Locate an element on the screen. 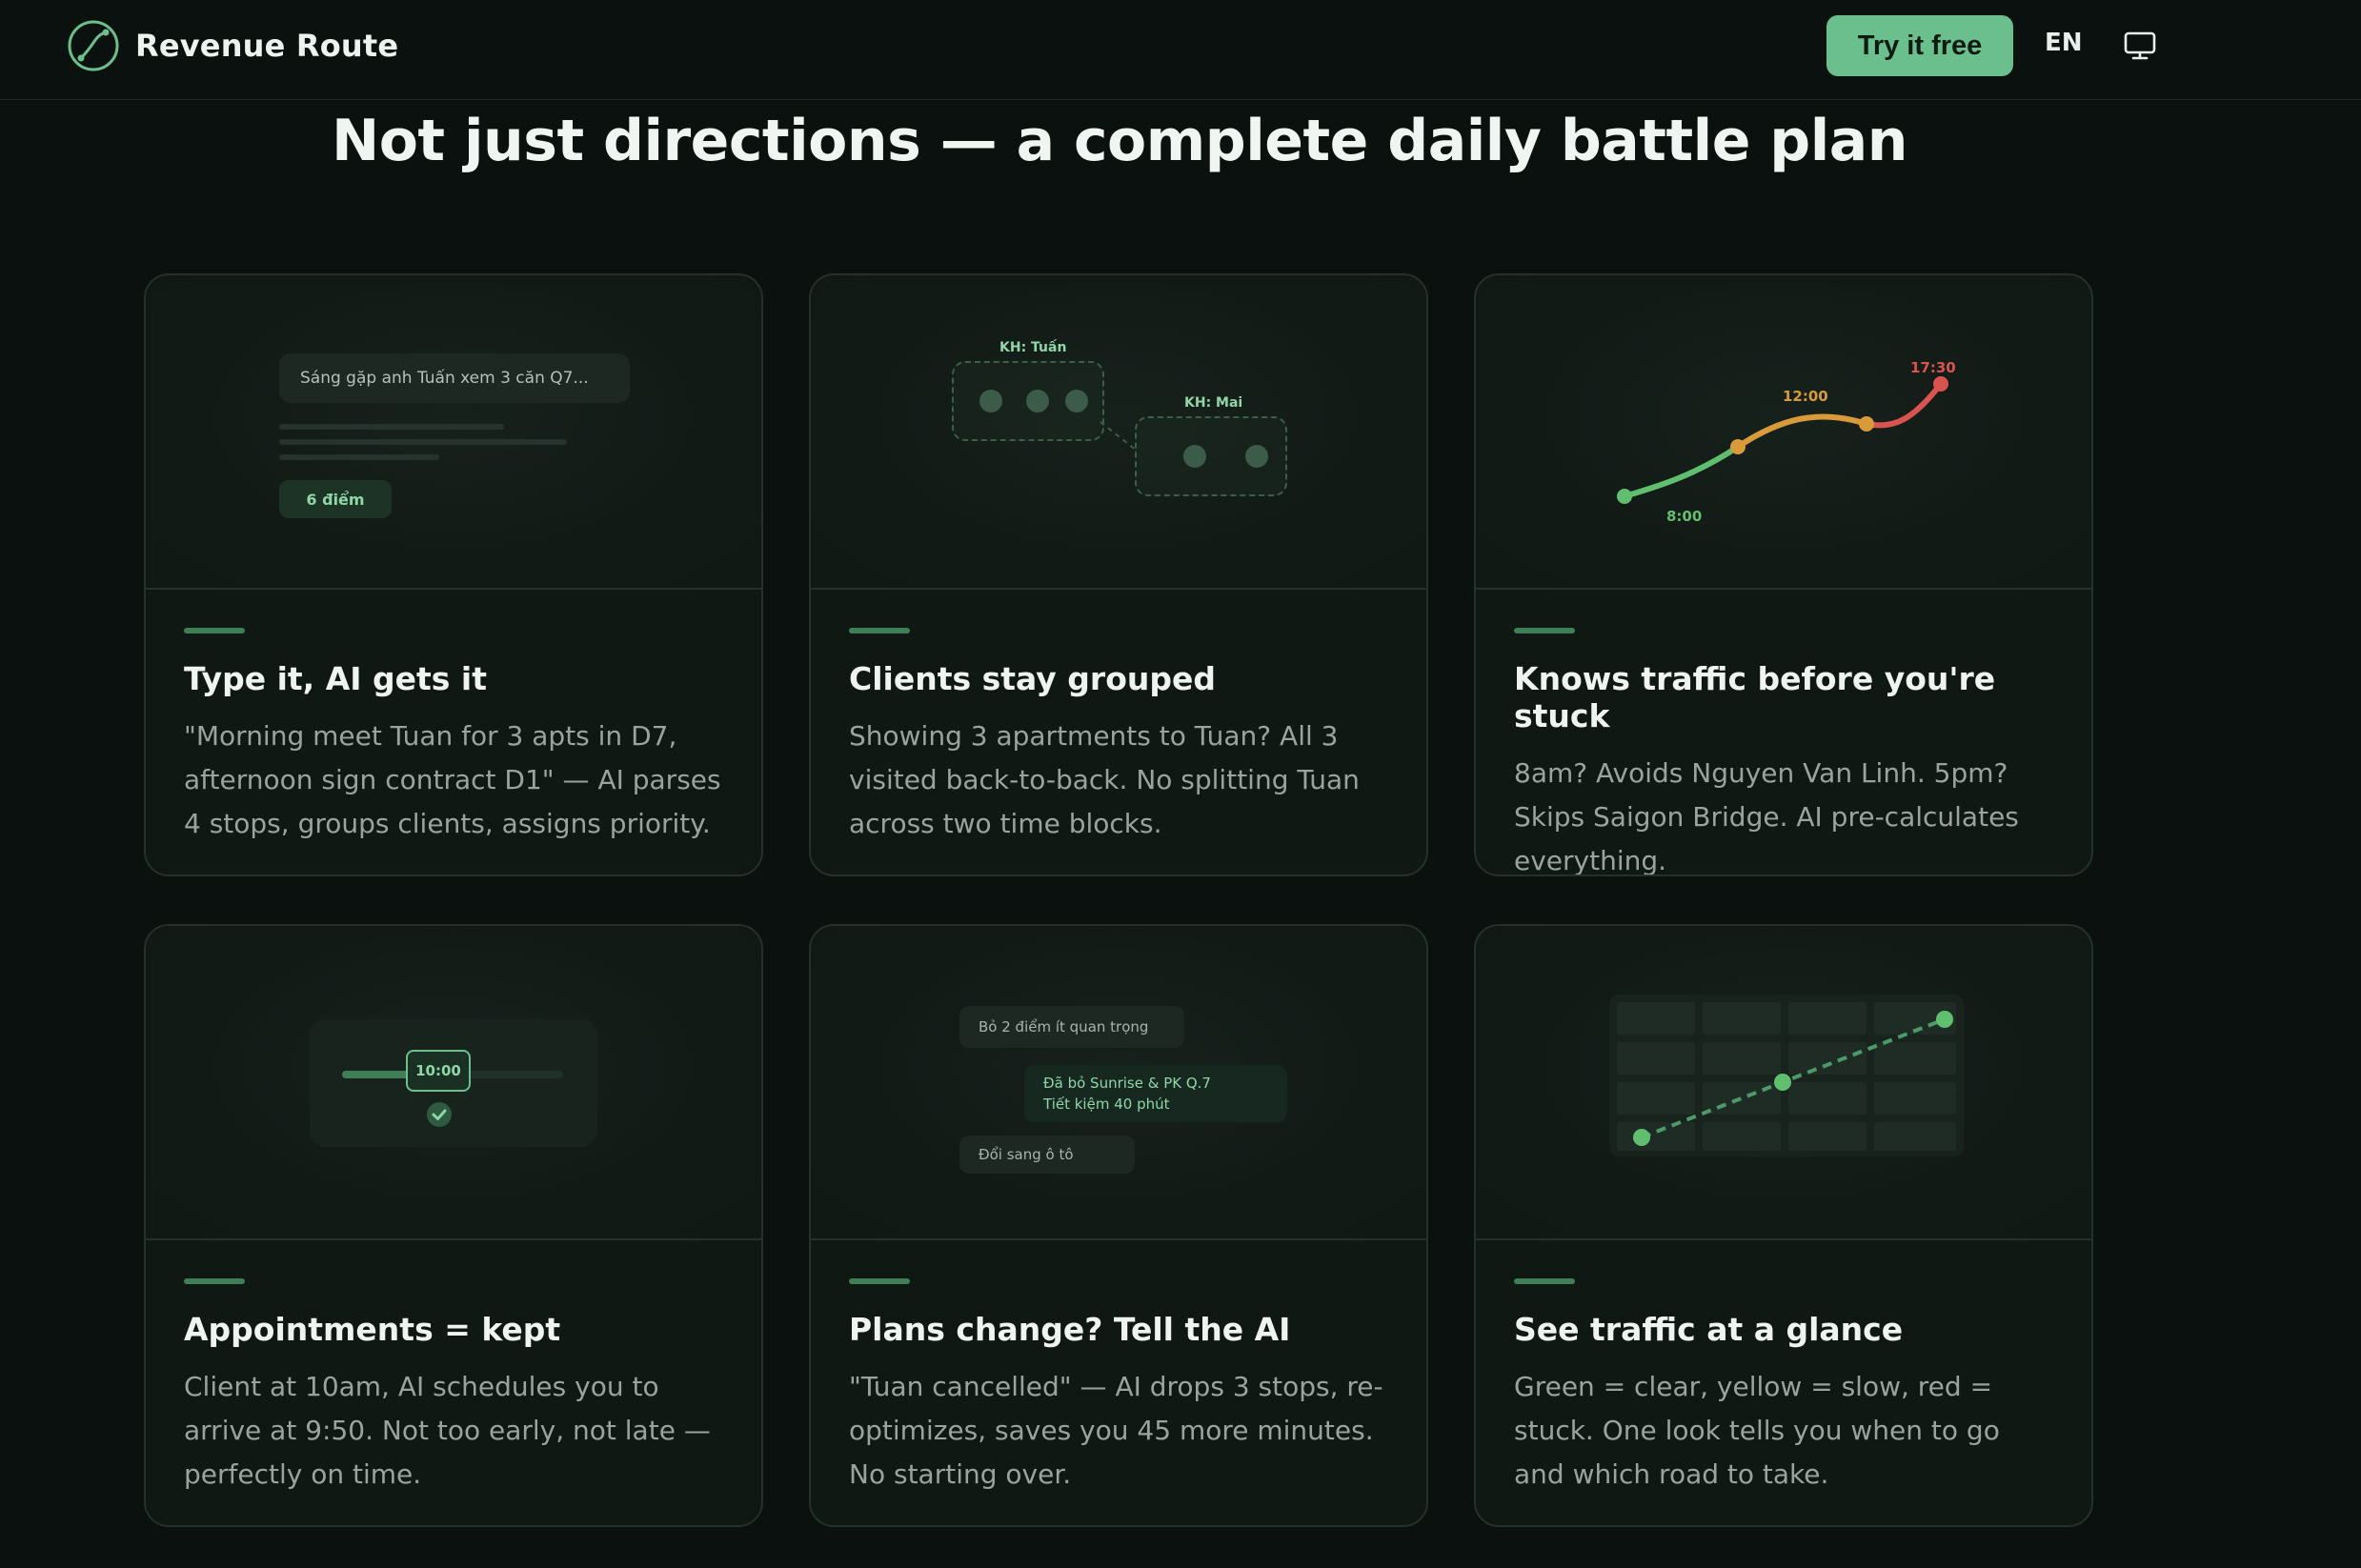  card-title: Knows traffic before you're stuck is located at coordinates (1755, 697).